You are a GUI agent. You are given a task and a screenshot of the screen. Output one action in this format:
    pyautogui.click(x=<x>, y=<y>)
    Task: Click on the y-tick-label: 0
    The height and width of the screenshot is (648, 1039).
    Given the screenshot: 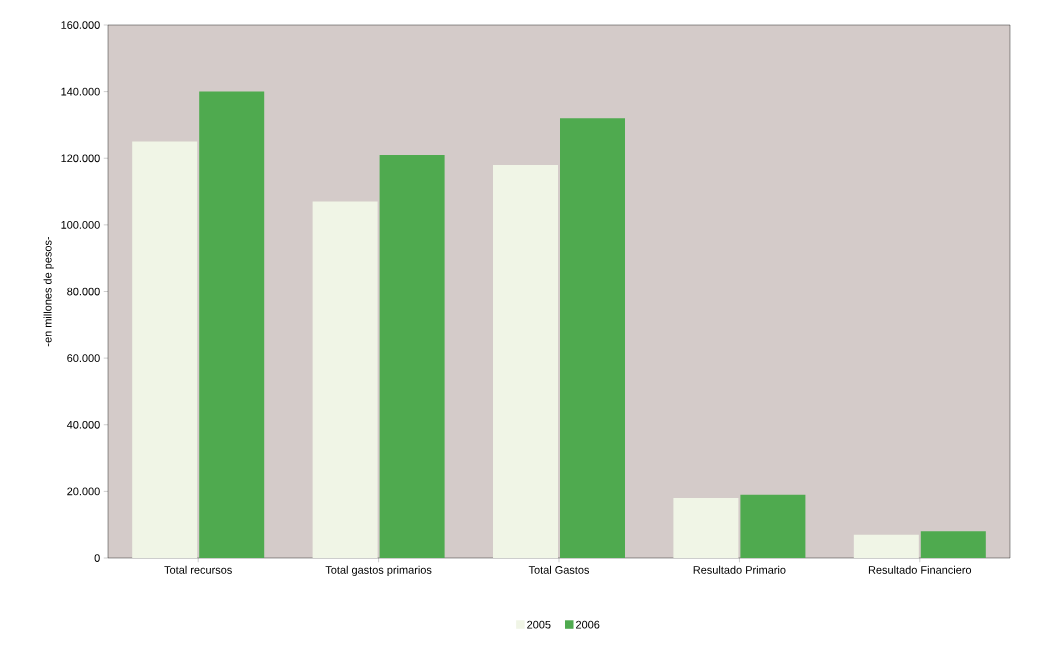 What is the action you would take?
    pyautogui.click(x=97, y=558)
    